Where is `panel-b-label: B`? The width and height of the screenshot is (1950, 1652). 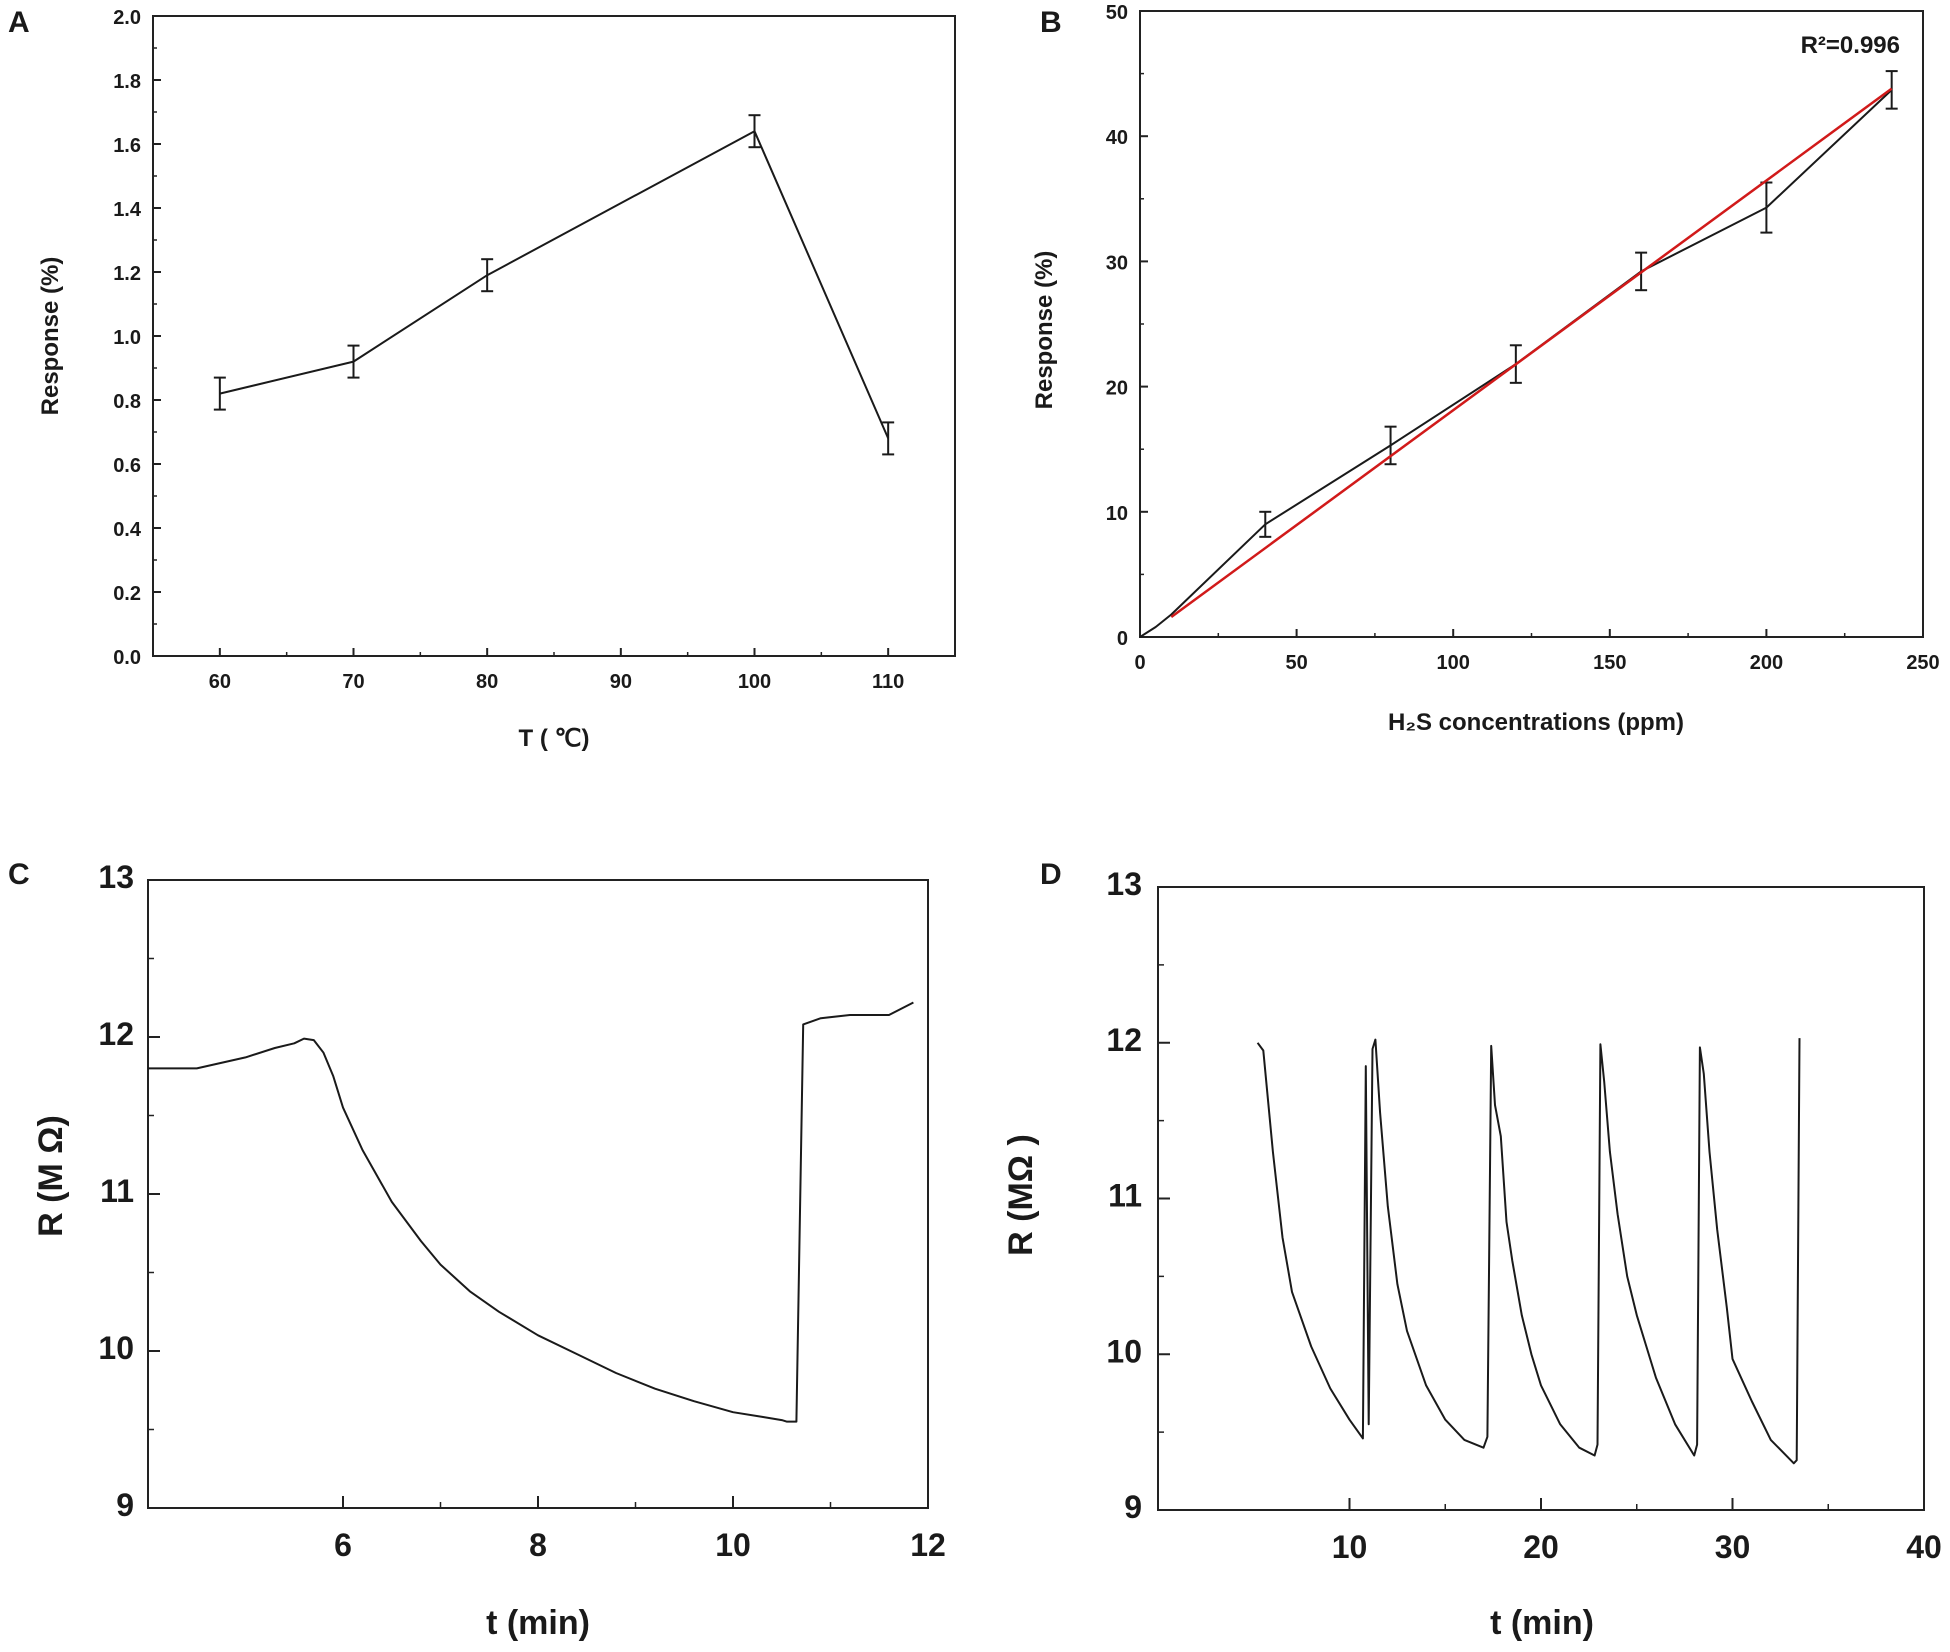 panel-b-label: B is located at coordinates (1051, 22).